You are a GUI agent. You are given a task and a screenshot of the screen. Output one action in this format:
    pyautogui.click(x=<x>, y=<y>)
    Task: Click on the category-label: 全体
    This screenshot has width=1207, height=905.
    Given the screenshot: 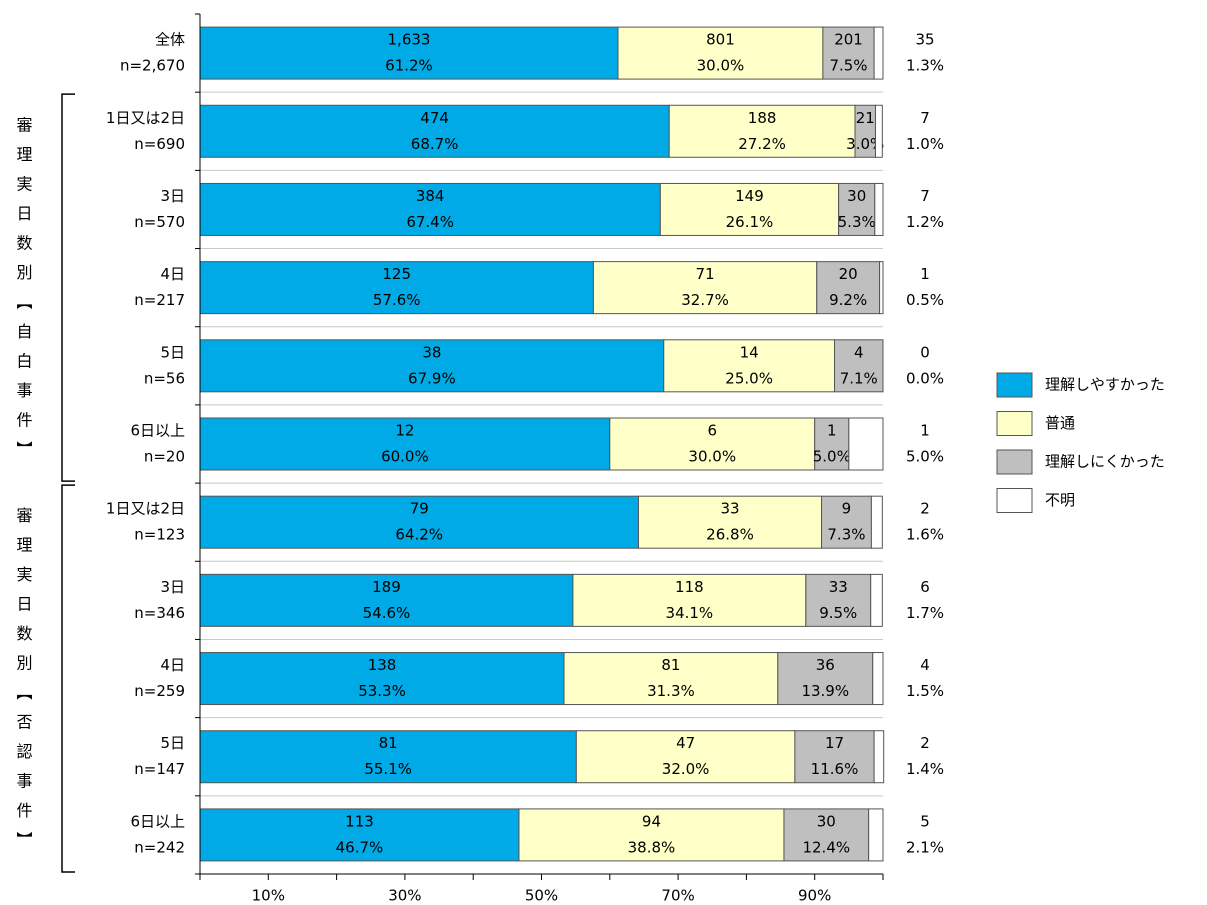 What is the action you would take?
    pyautogui.click(x=170, y=40)
    